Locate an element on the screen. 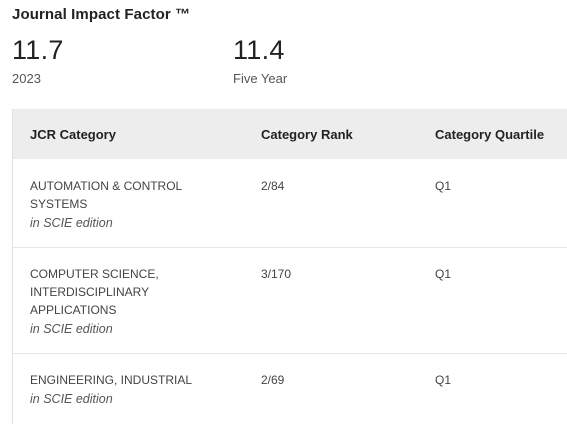  category-name-line: SYSTEMS is located at coordinates (59, 204).